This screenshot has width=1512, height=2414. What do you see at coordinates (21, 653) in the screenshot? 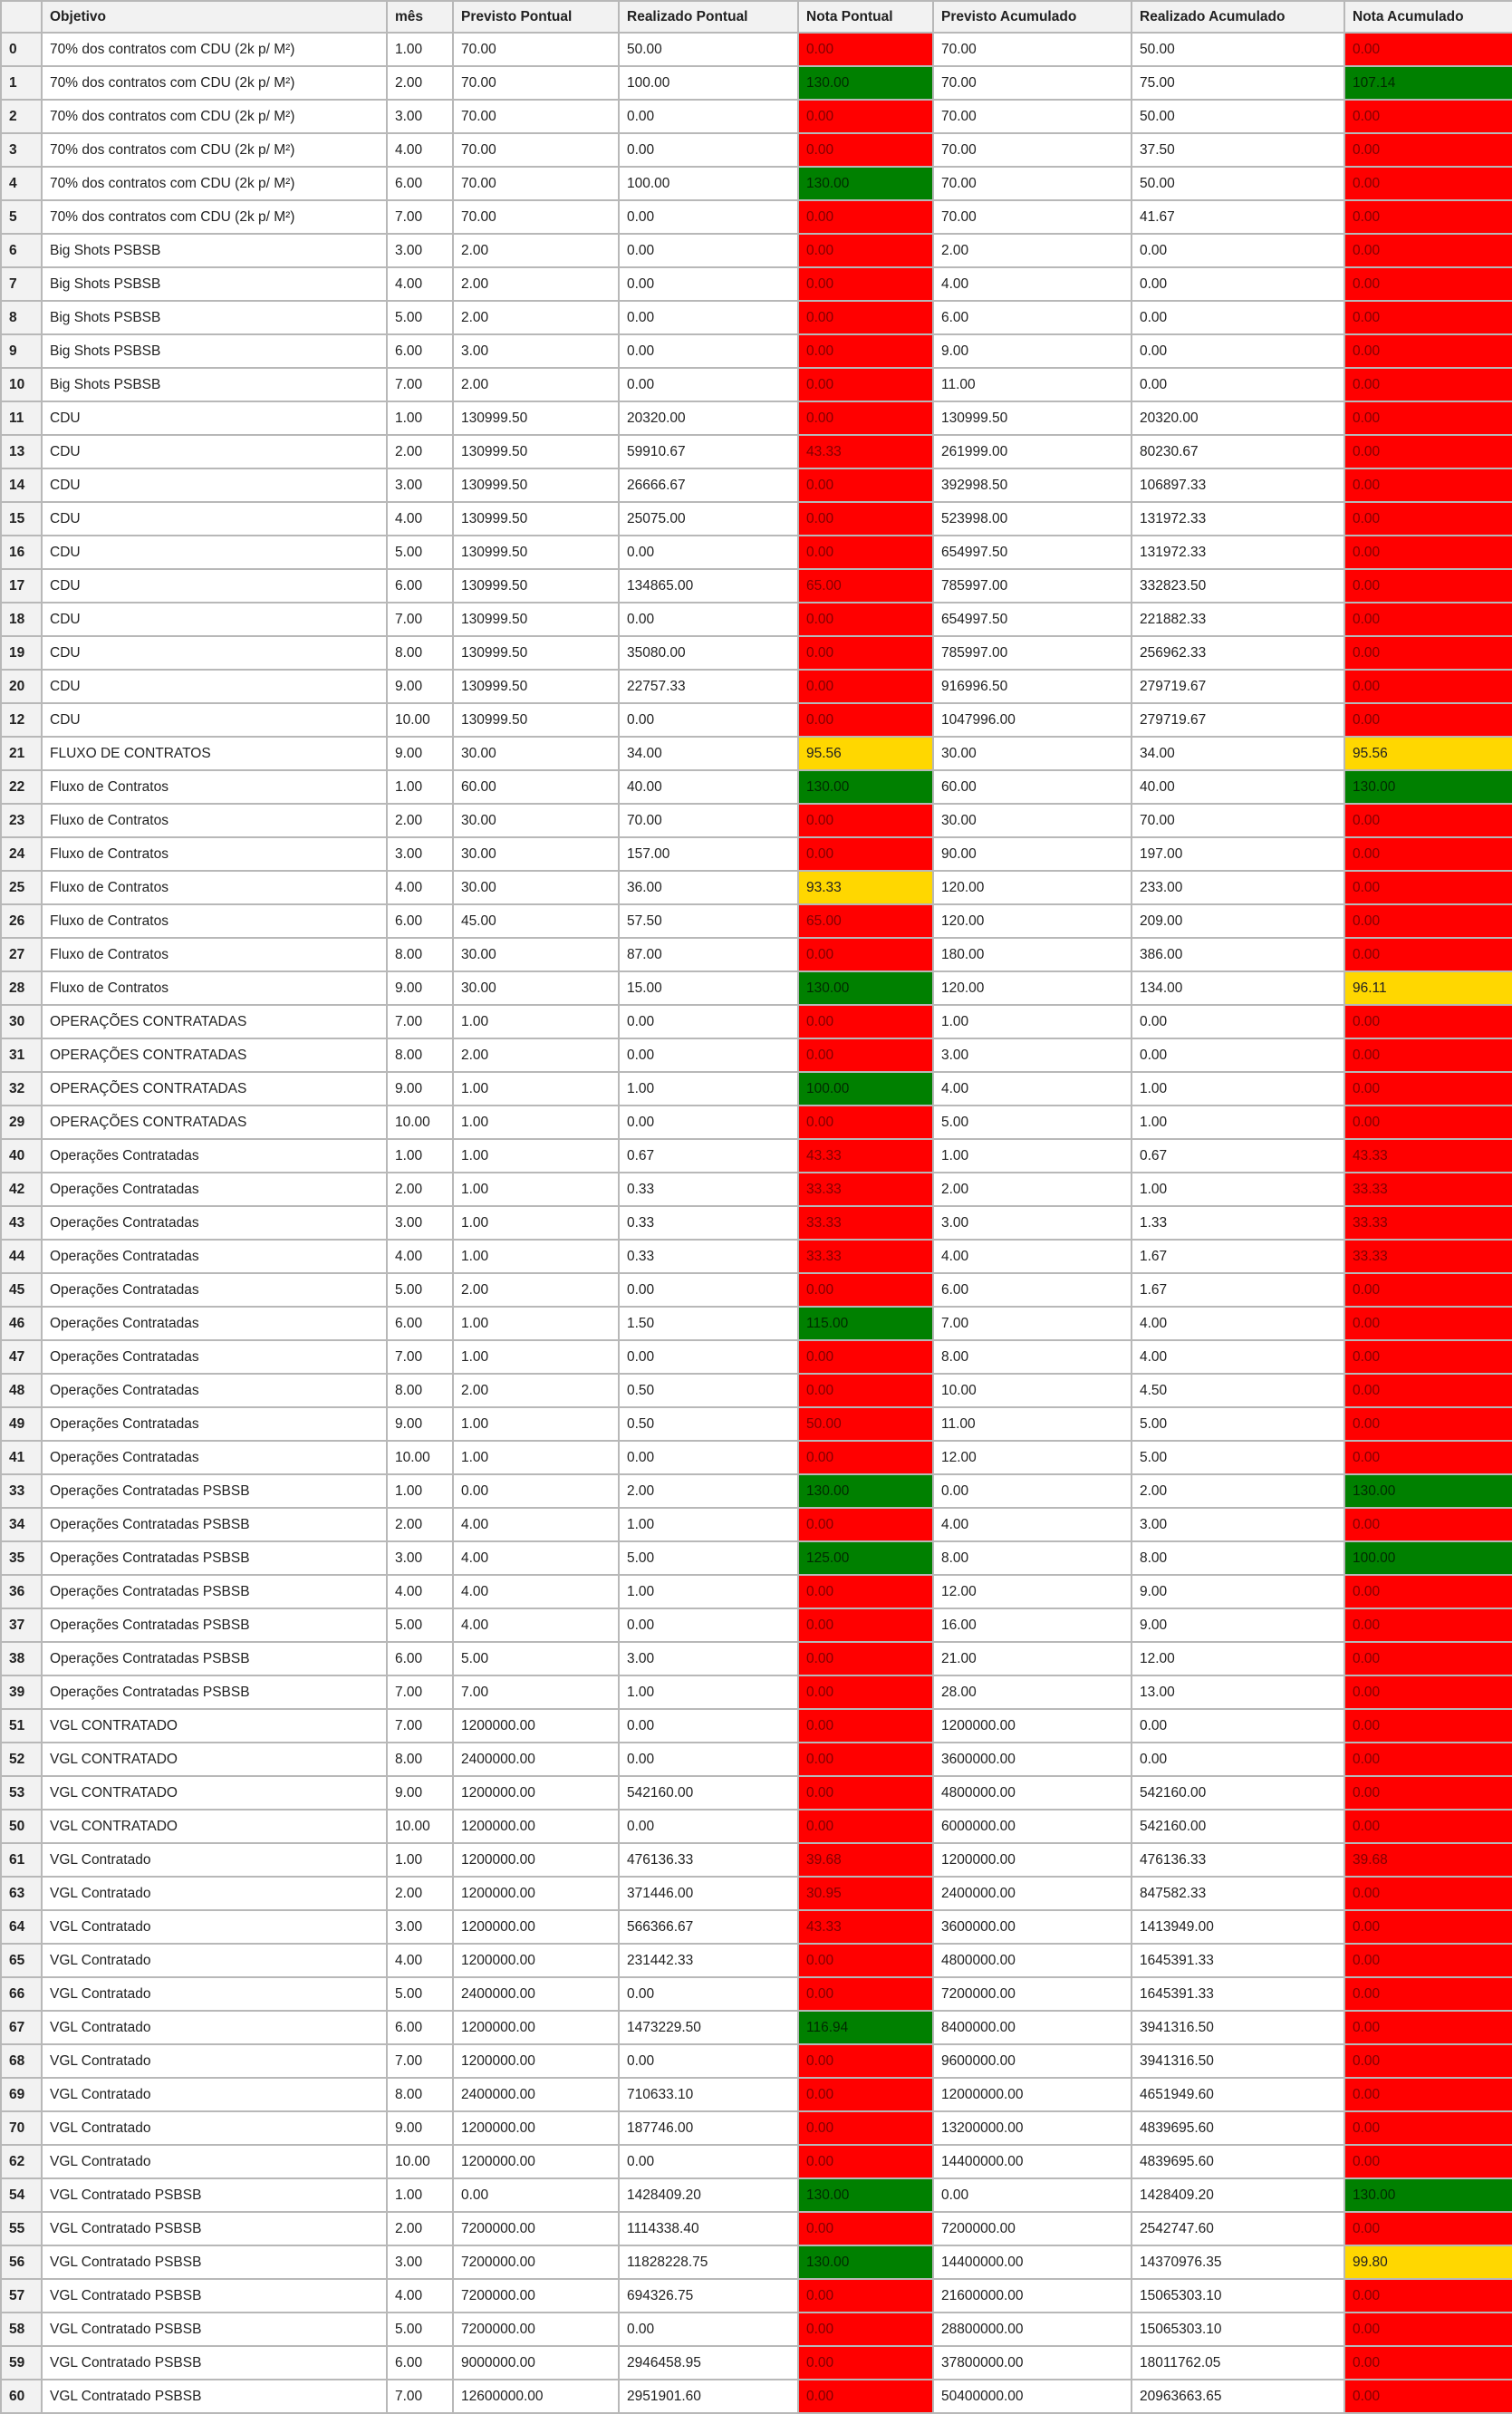
I see `row-index: 19` at bounding box center [21, 653].